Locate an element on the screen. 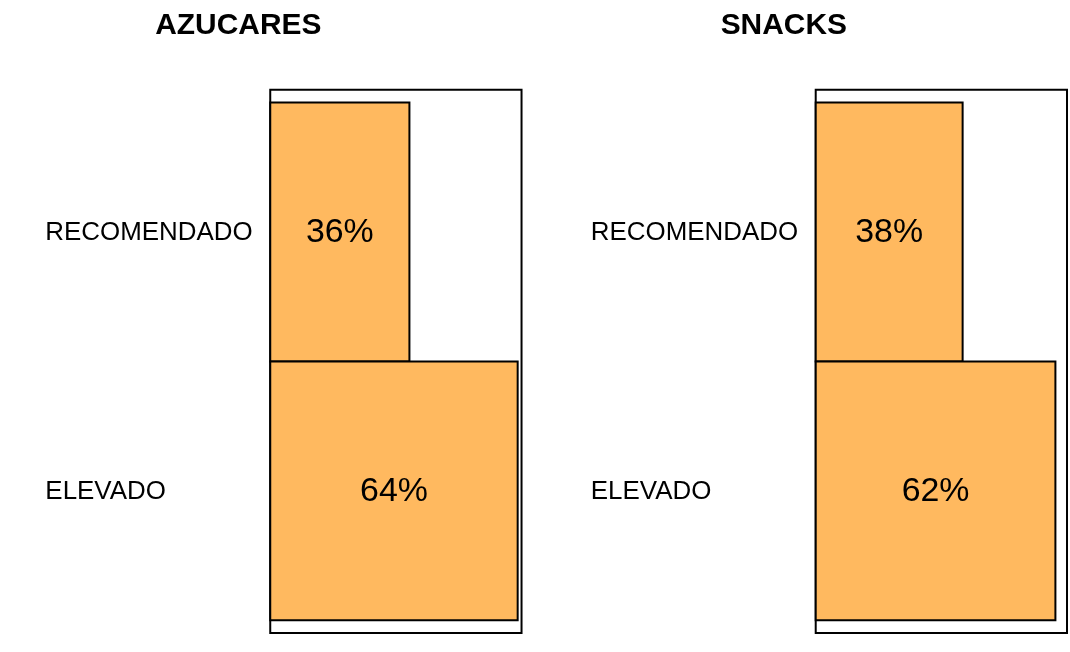 The width and height of the screenshot is (1070, 652). chart-title: SNACKS is located at coordinates (783, 23).